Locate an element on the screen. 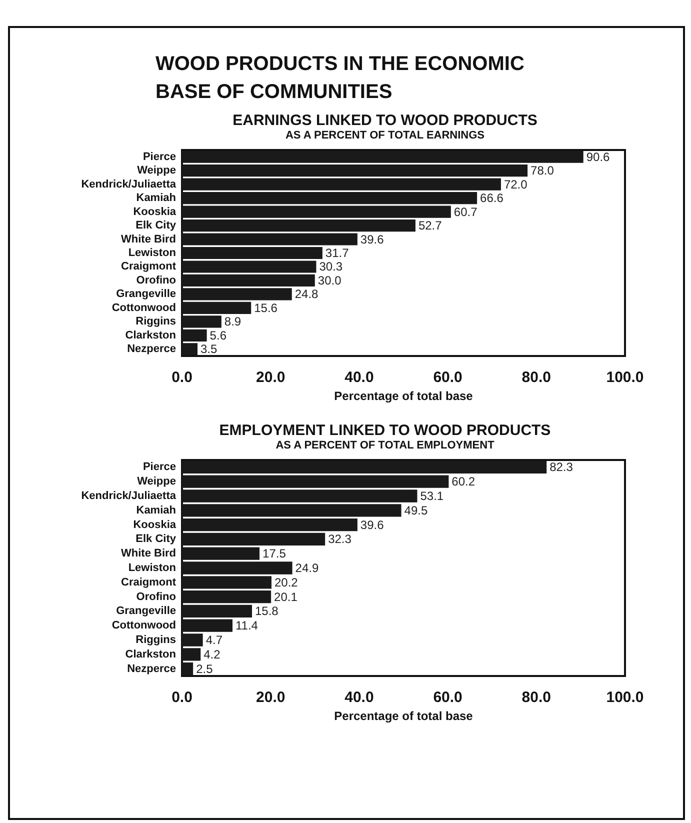 This screenshot has height=823, width=691. chart-subtitle: AS A PERCENT OF TOTAL EARNINGS is located at coordinates (385, 136).